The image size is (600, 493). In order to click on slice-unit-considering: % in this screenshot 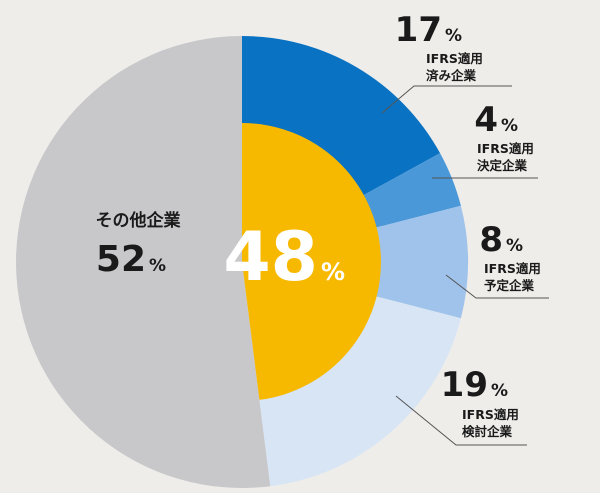, I will do `click(499, 391)`.